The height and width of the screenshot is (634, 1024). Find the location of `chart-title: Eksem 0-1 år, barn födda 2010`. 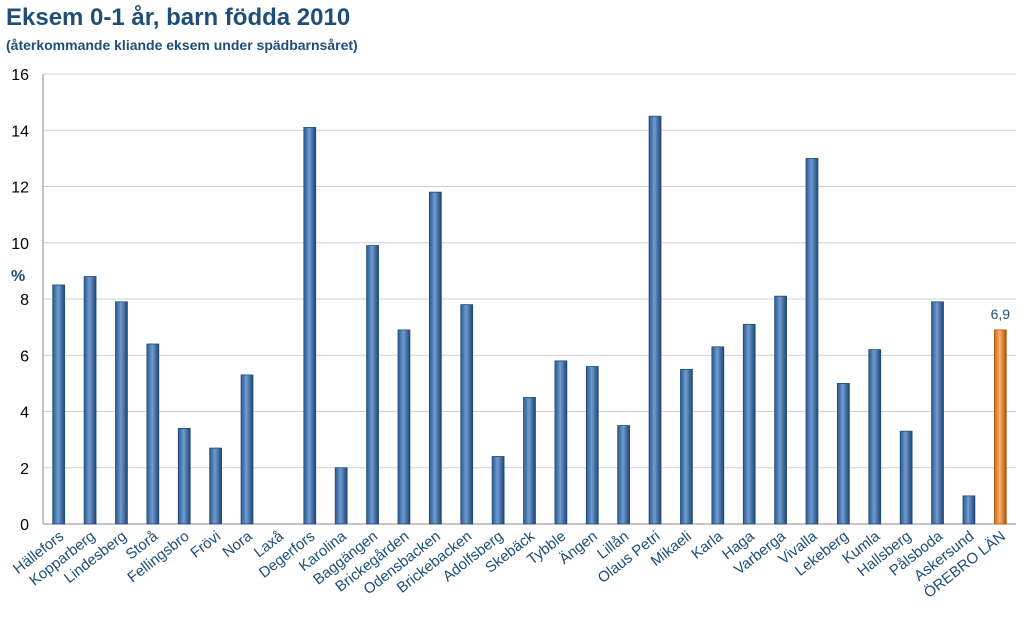

chart-title: Eksem 0-1 år, barn födda 2010 is located at coordinates (178, 17).